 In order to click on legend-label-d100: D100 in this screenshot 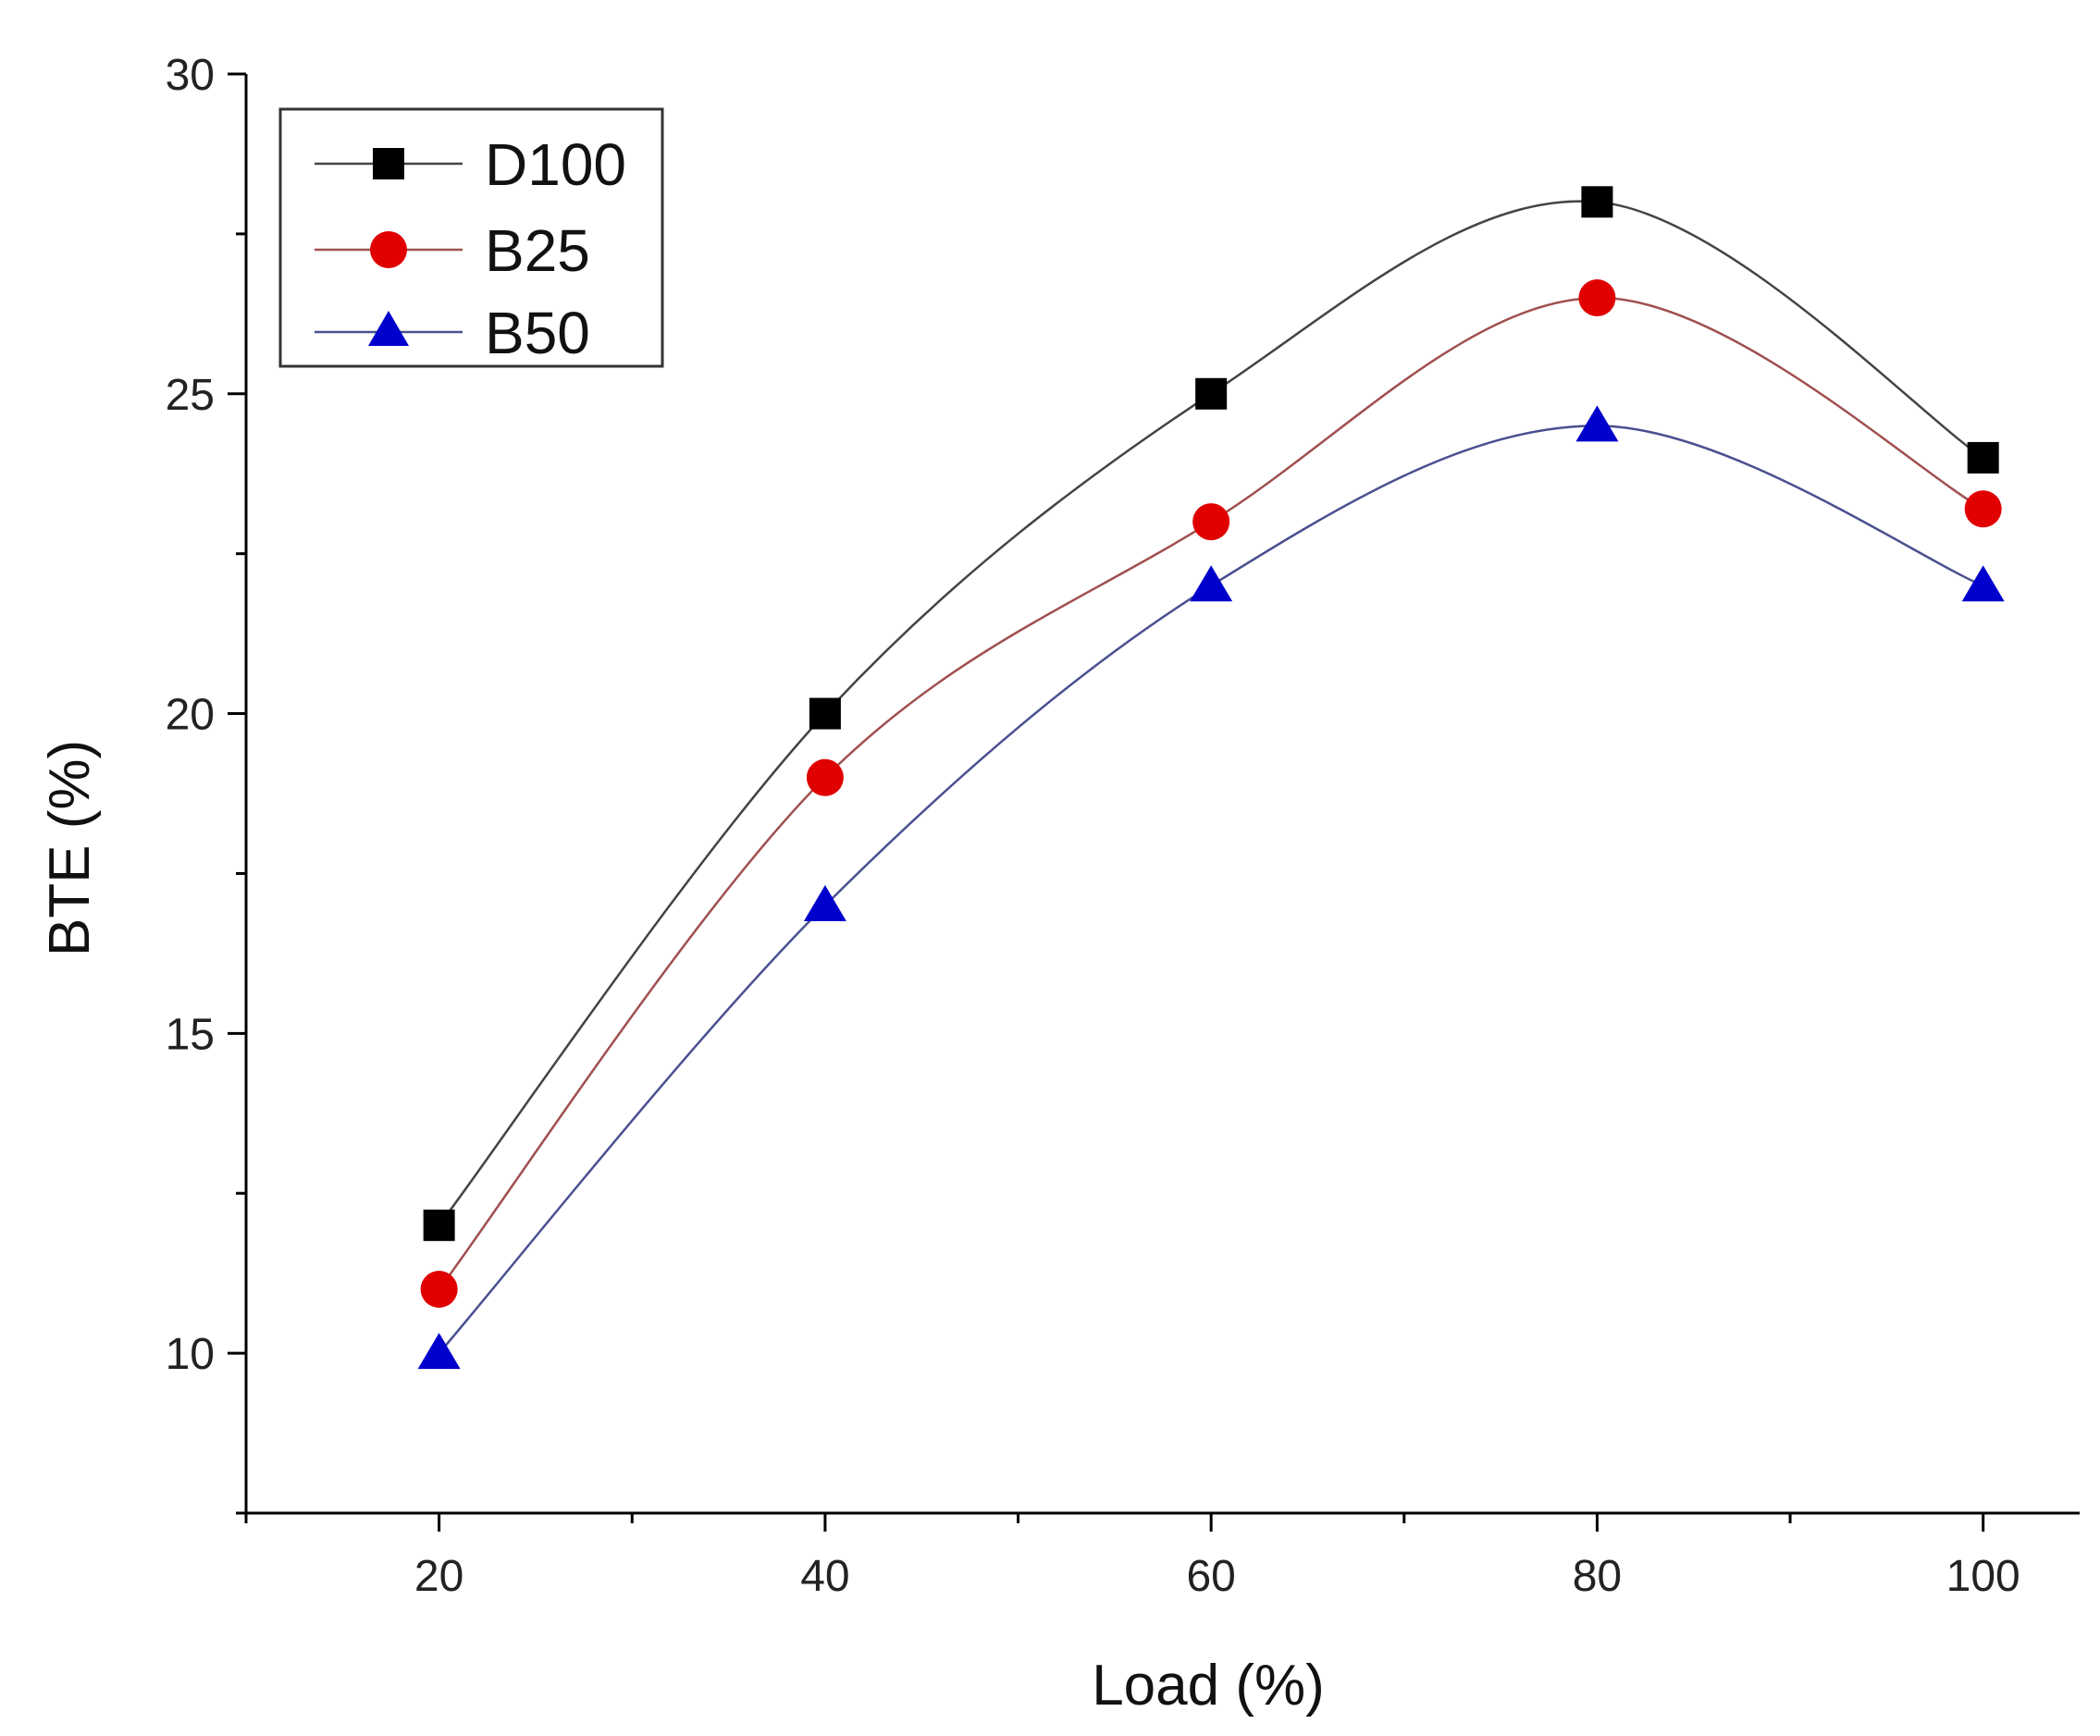, I will do `click(555, 164)`.